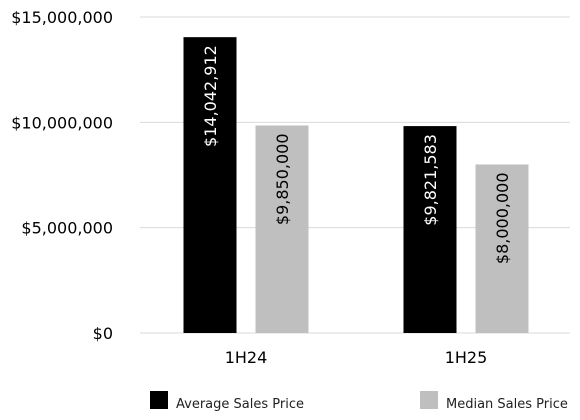  Describe the element at coordinates (430, 180) in the screenshot. I see `bar-value-label: $9,821,583` at that location.